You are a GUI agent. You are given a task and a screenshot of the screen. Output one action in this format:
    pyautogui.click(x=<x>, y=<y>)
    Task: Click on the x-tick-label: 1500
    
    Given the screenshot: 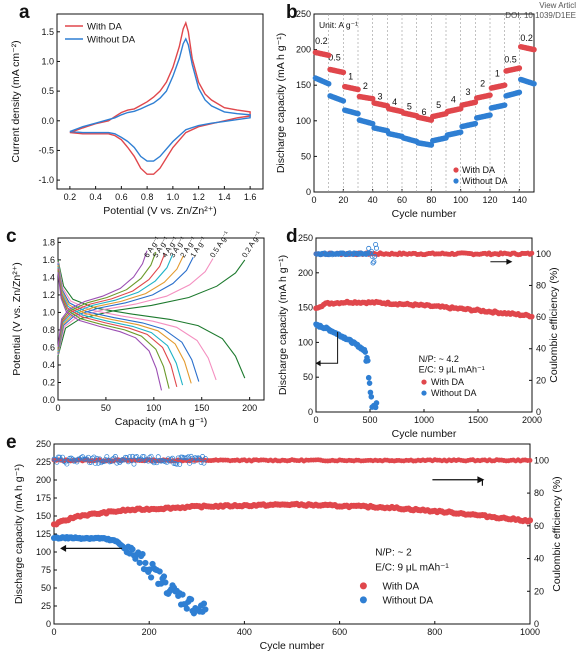 What is the action you would take?
    pyautogui.click(x=478, y=420)
    